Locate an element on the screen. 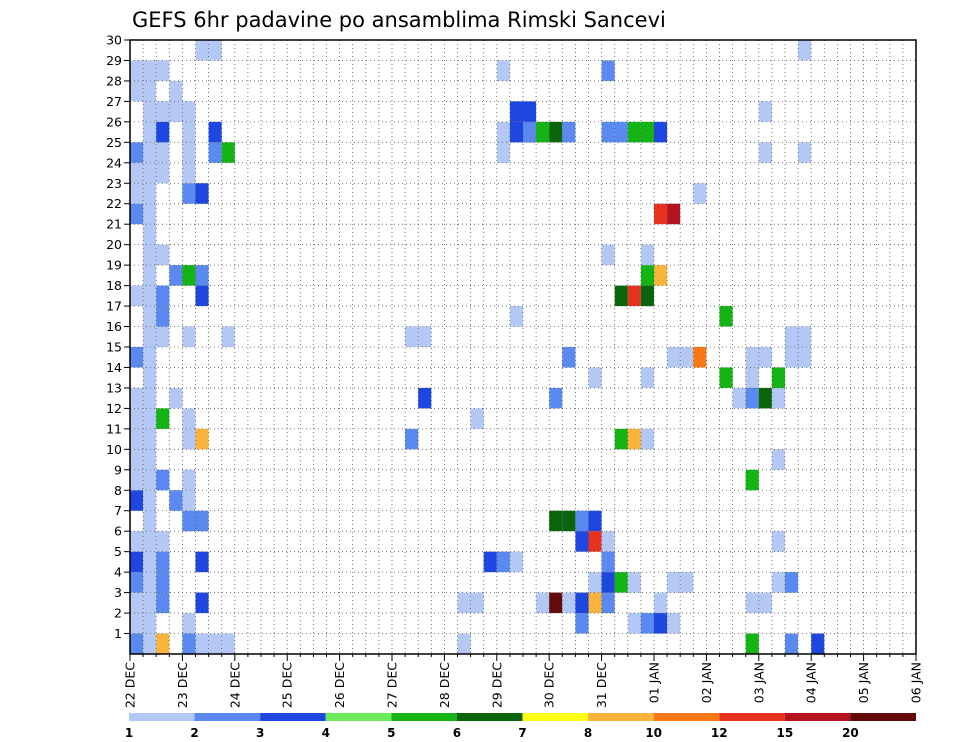 The image size is (960, 742). x-tick-label: 28 DEC is located at coordinates (444, 685).